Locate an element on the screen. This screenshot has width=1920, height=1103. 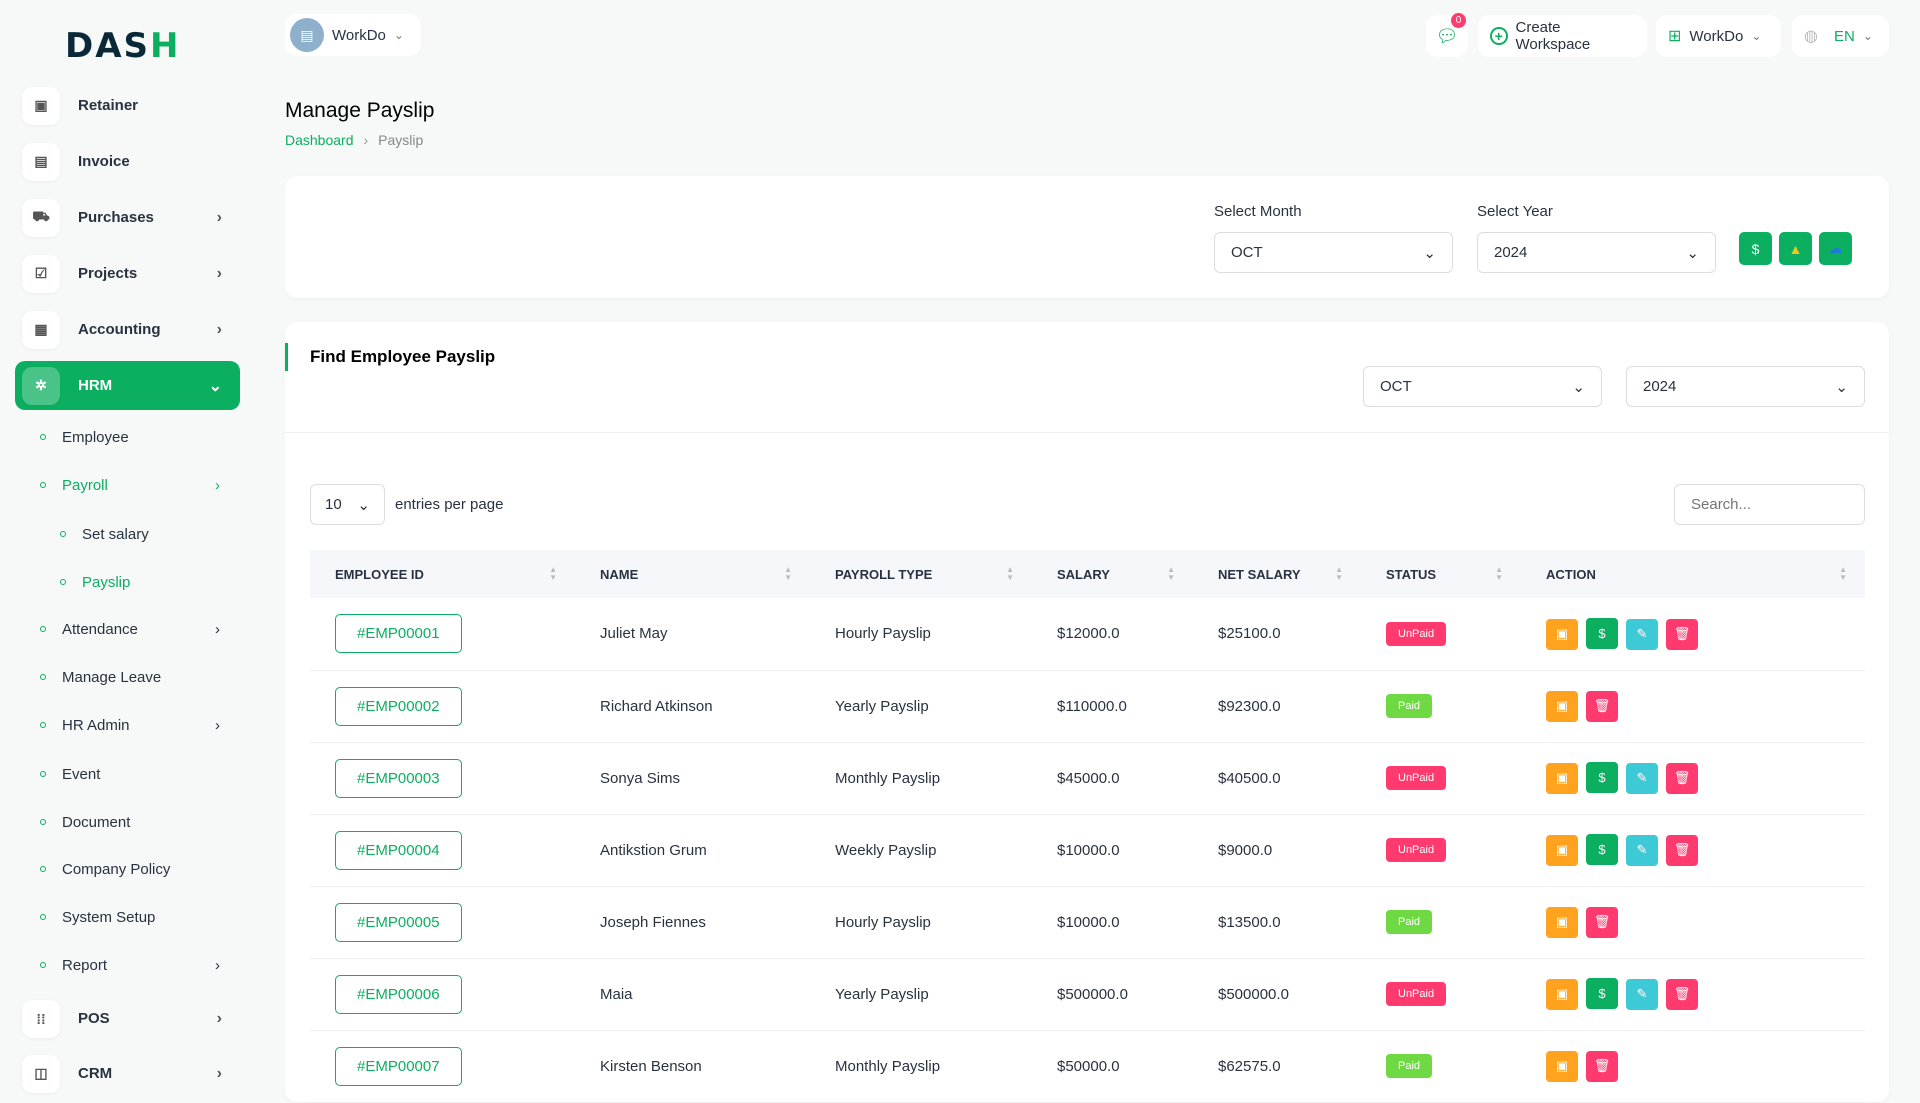
google-drive-button: ▲ is located at coordinates (1795, 248).